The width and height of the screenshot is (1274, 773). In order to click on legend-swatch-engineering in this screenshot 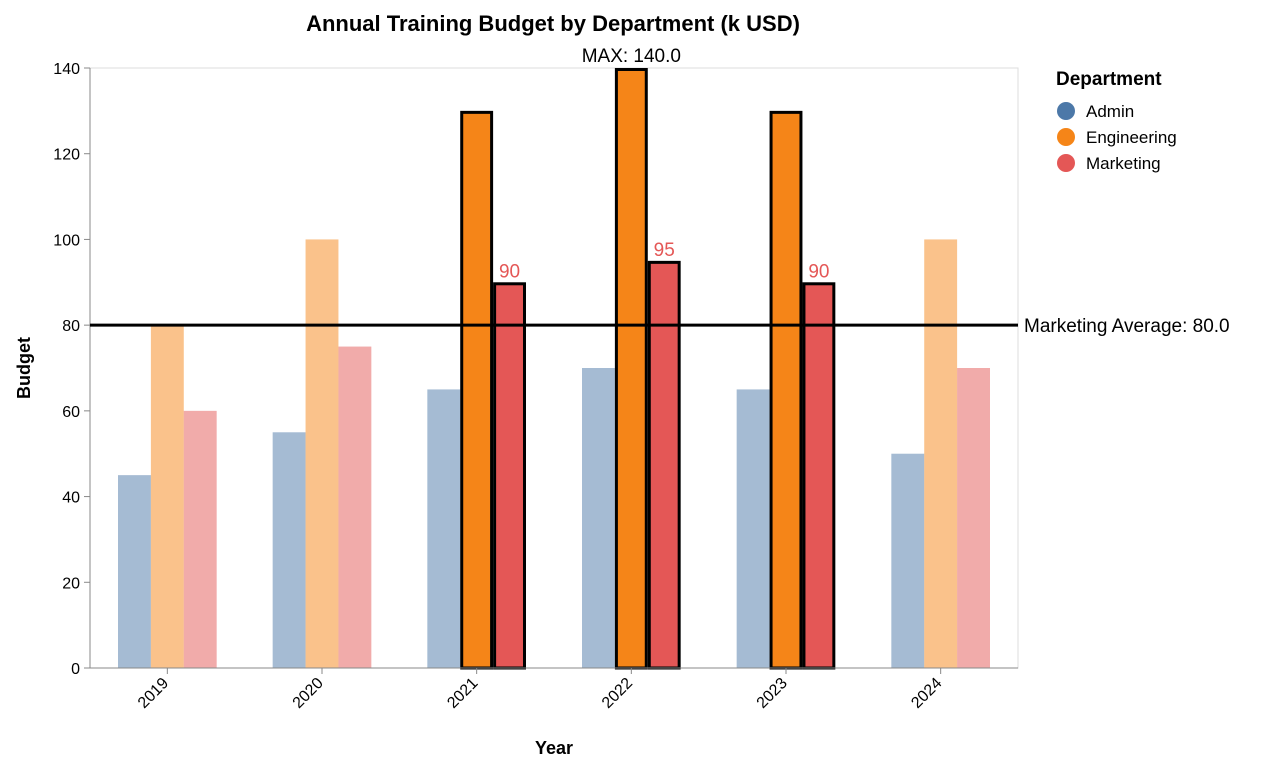, I will do `click(1066, 137)`.